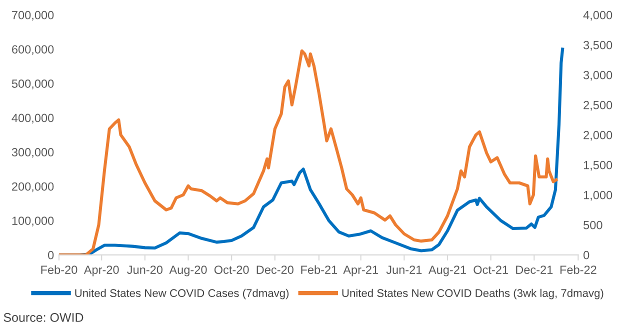  Describe the element at coordinates (319, 269) in the screenshot. I see `x-tick-label: Feb-21` at that location.